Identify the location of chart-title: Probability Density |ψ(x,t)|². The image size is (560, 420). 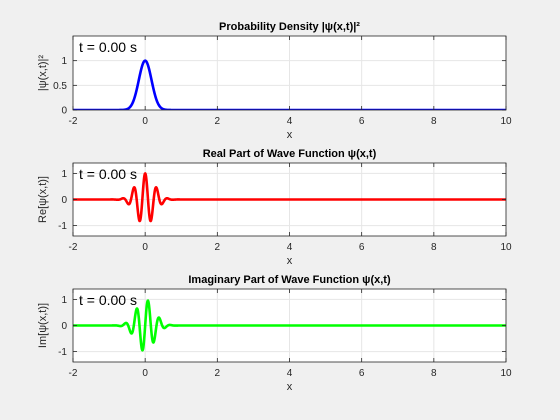
(289, 27).